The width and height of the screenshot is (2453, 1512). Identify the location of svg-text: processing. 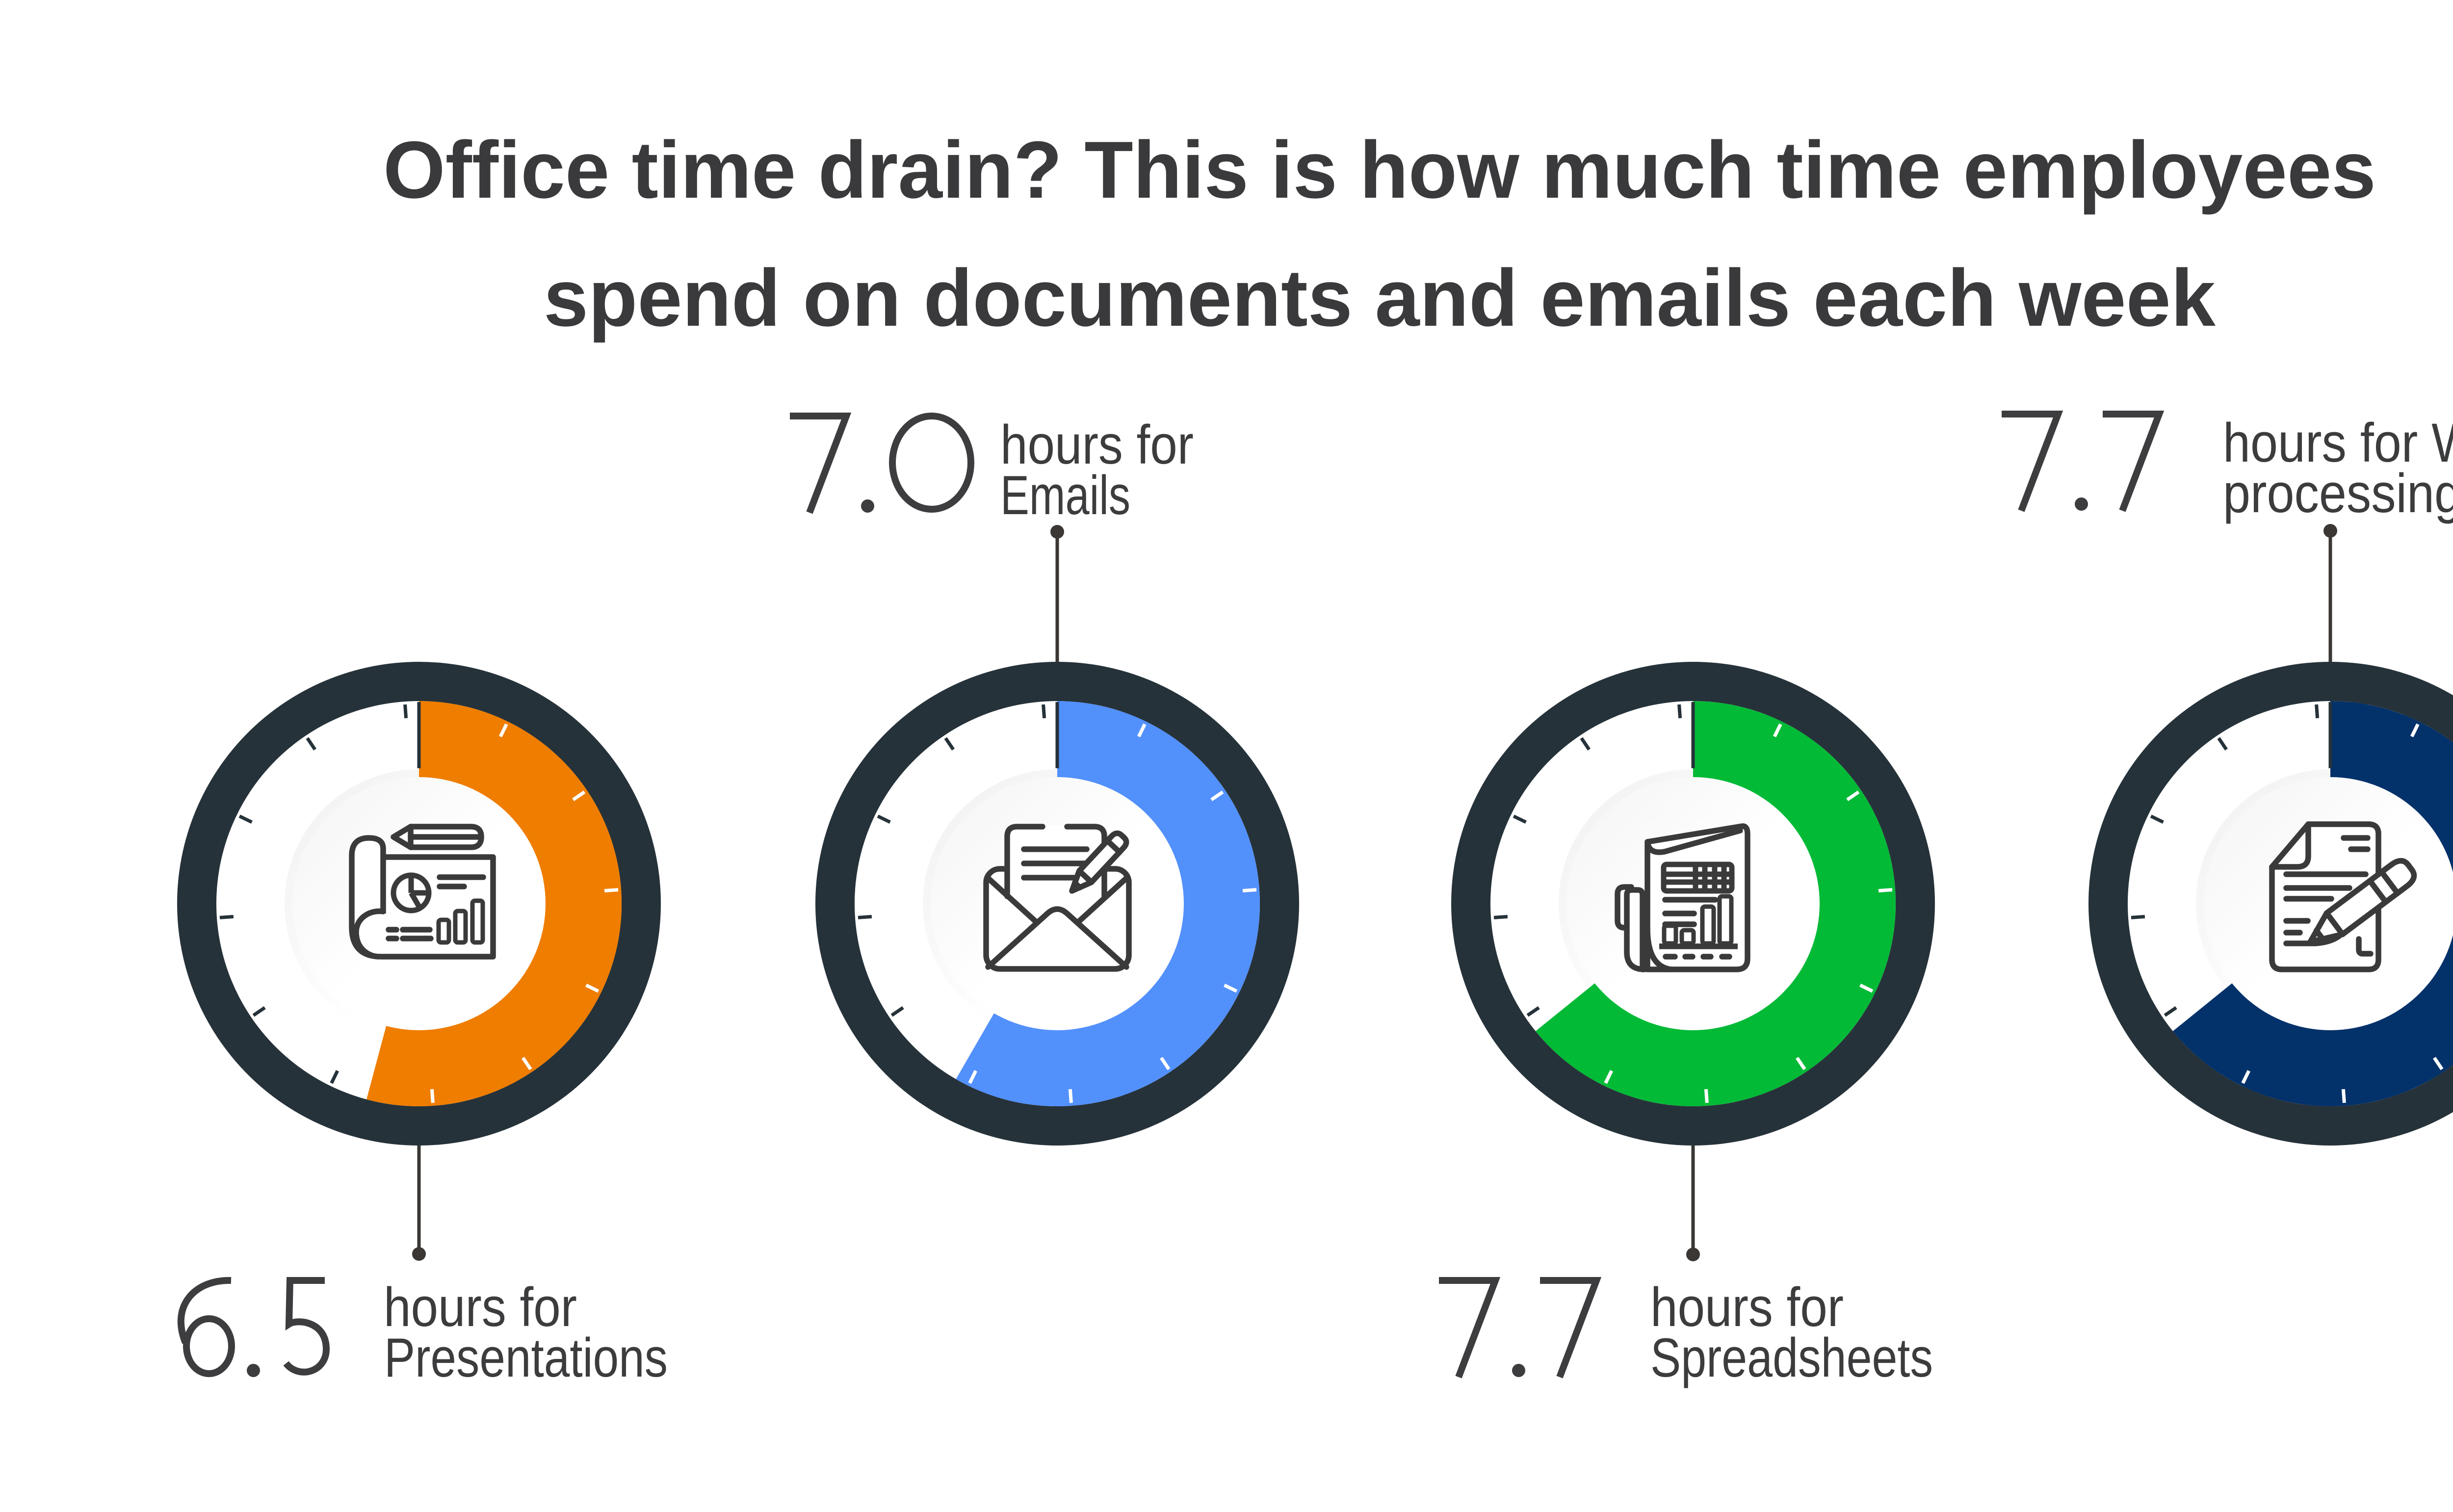
(2338, 493).